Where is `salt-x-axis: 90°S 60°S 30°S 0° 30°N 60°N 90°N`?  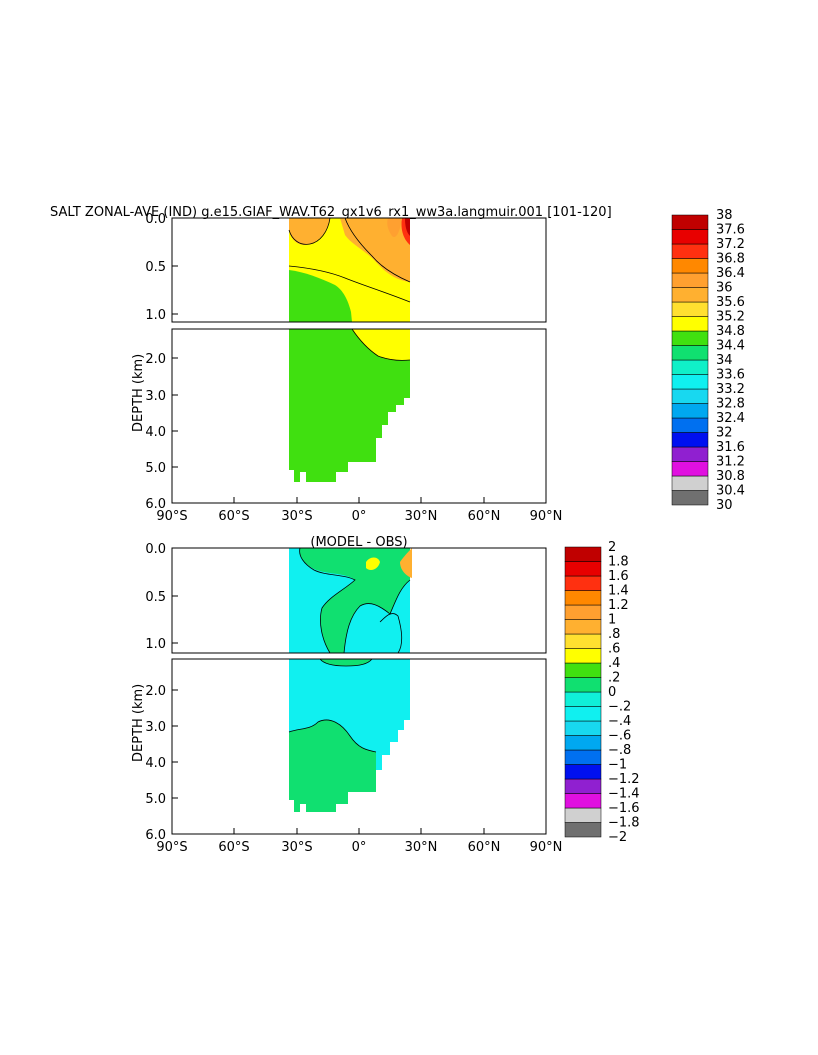
salt-x-axis: 90°S 60°S 30°S 0° 30°N 60°N 90°N is located at coordinates (359, 510).